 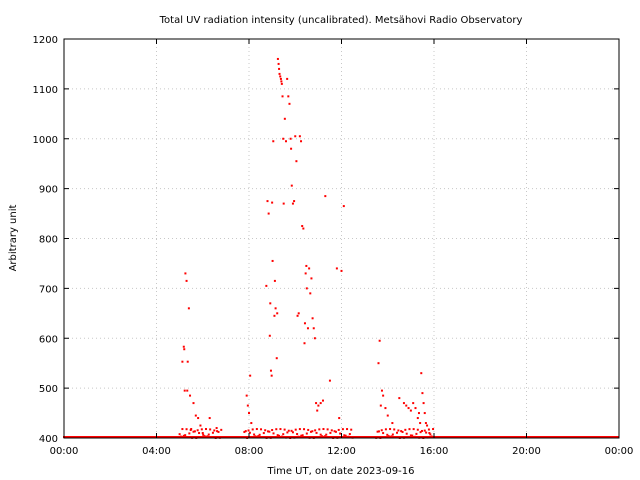 What do you see at coordinates (13, 238) in the screenshot?
I see `y-axis-label: Arbitrary unit` at bounding box center [13, 238].